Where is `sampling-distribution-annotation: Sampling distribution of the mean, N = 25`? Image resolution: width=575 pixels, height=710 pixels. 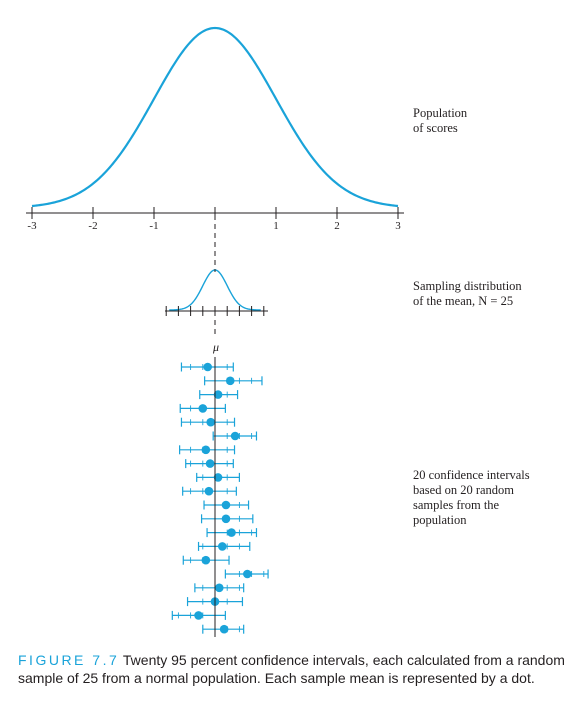
sampling-distribution-annotation: Sampling distribution of the mean, N = 25 is located at coordinates (467, 293).